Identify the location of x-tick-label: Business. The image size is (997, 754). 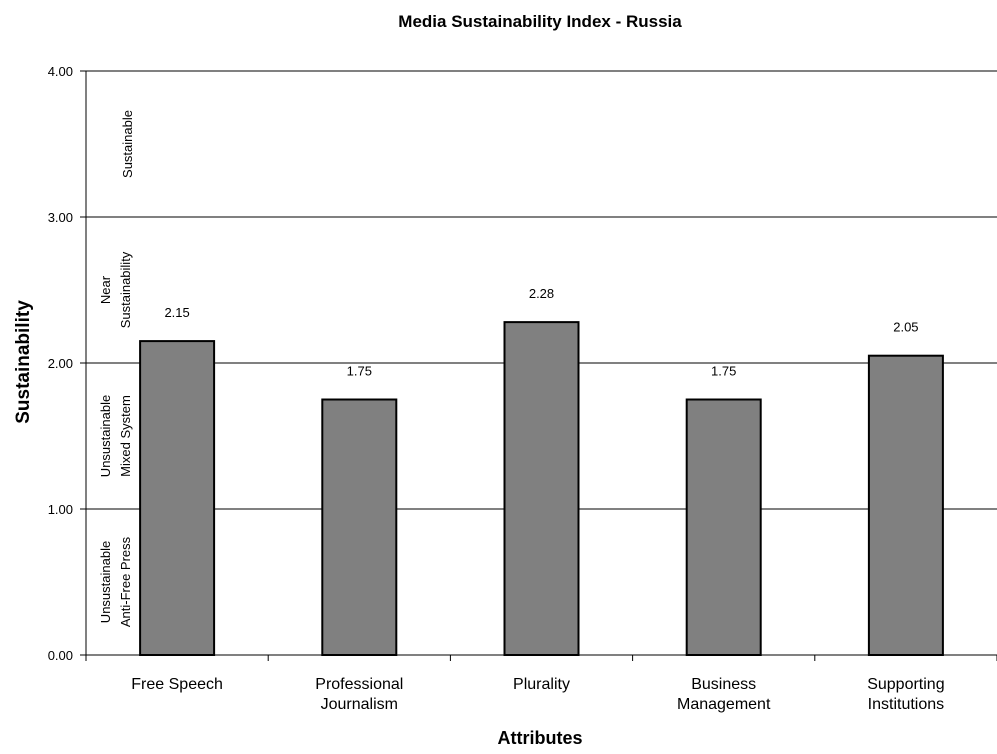
(723, 684).